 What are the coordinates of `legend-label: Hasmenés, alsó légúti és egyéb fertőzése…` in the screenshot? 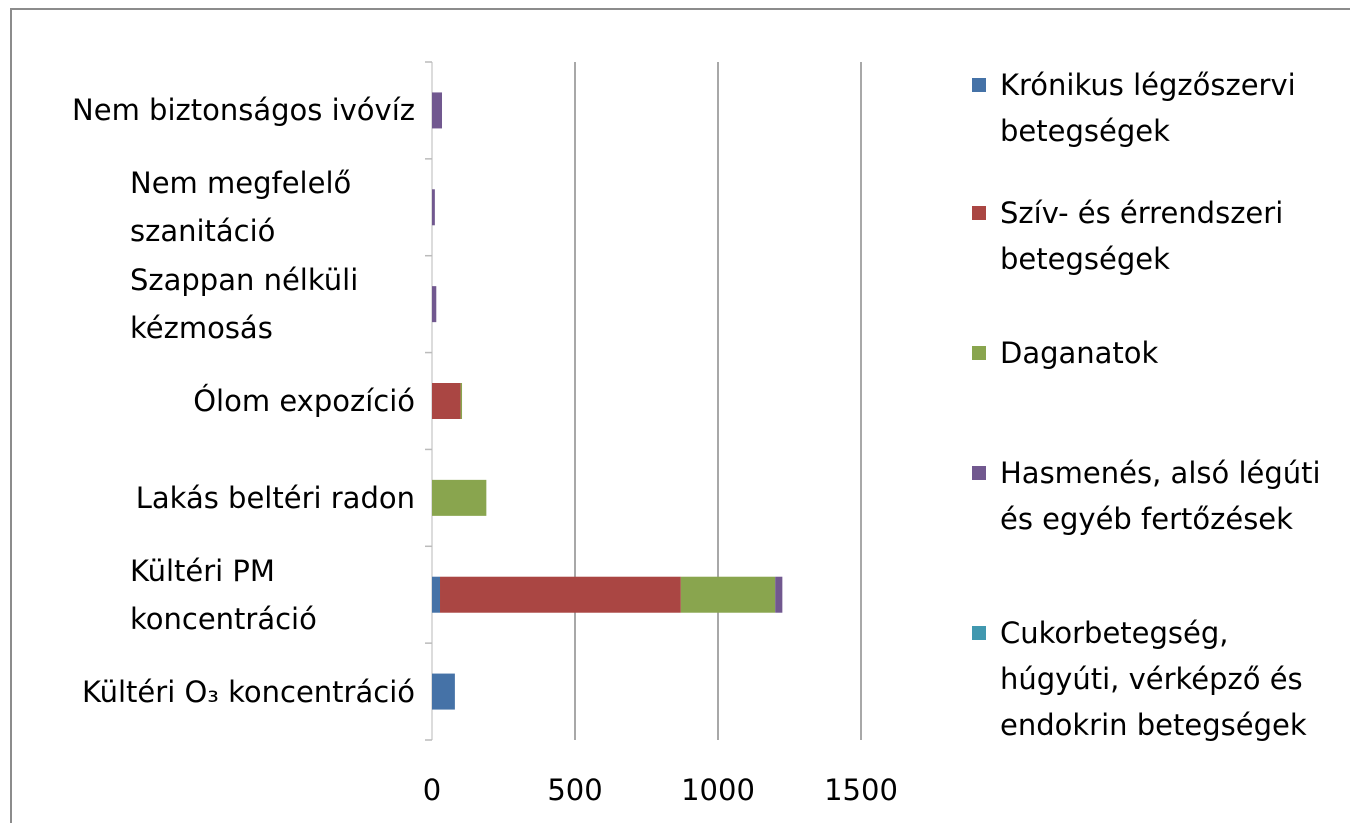 It's located at (1160, 496).